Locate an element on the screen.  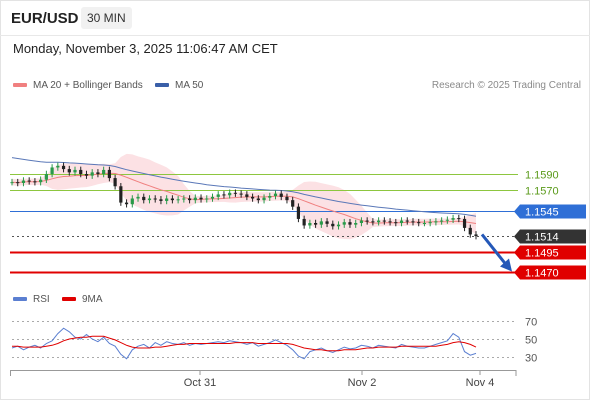
level-label-1.1545: 1.1545 is located at coordinates (542, 213).